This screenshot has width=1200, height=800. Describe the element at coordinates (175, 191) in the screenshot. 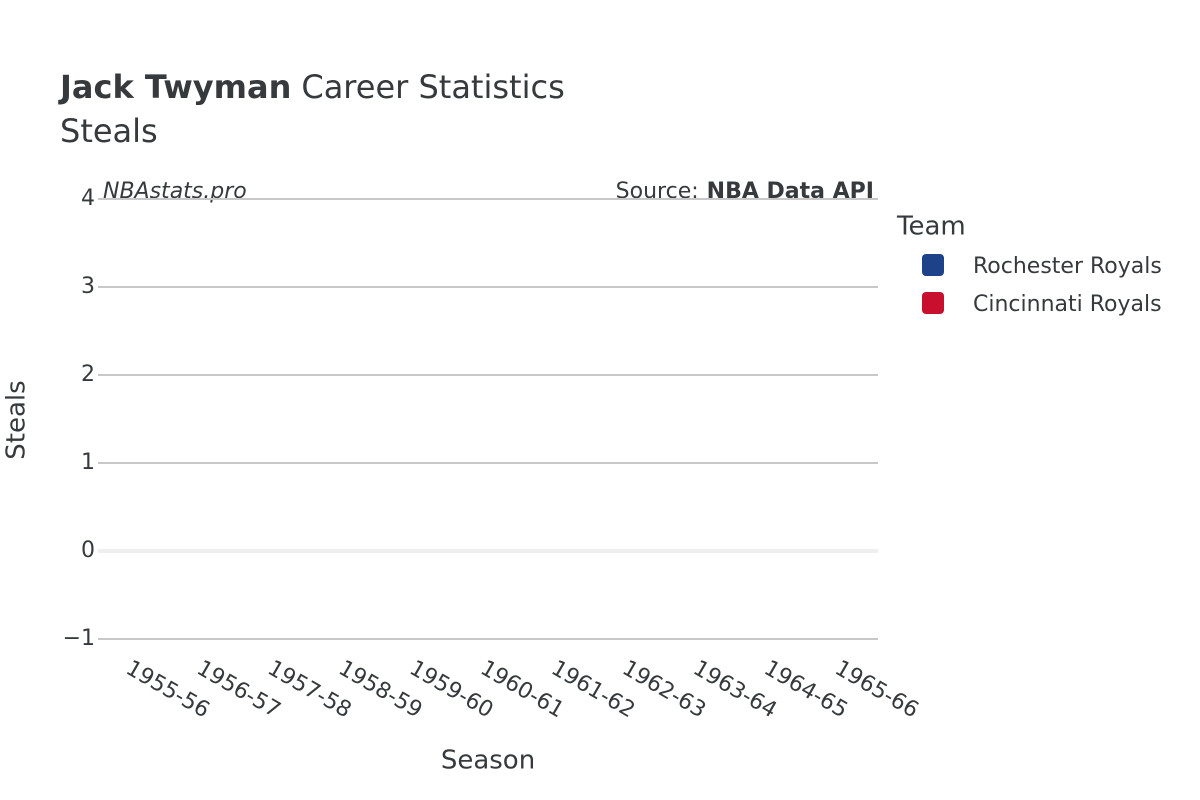

I see `watermark: NBAstats.pro` at that location.